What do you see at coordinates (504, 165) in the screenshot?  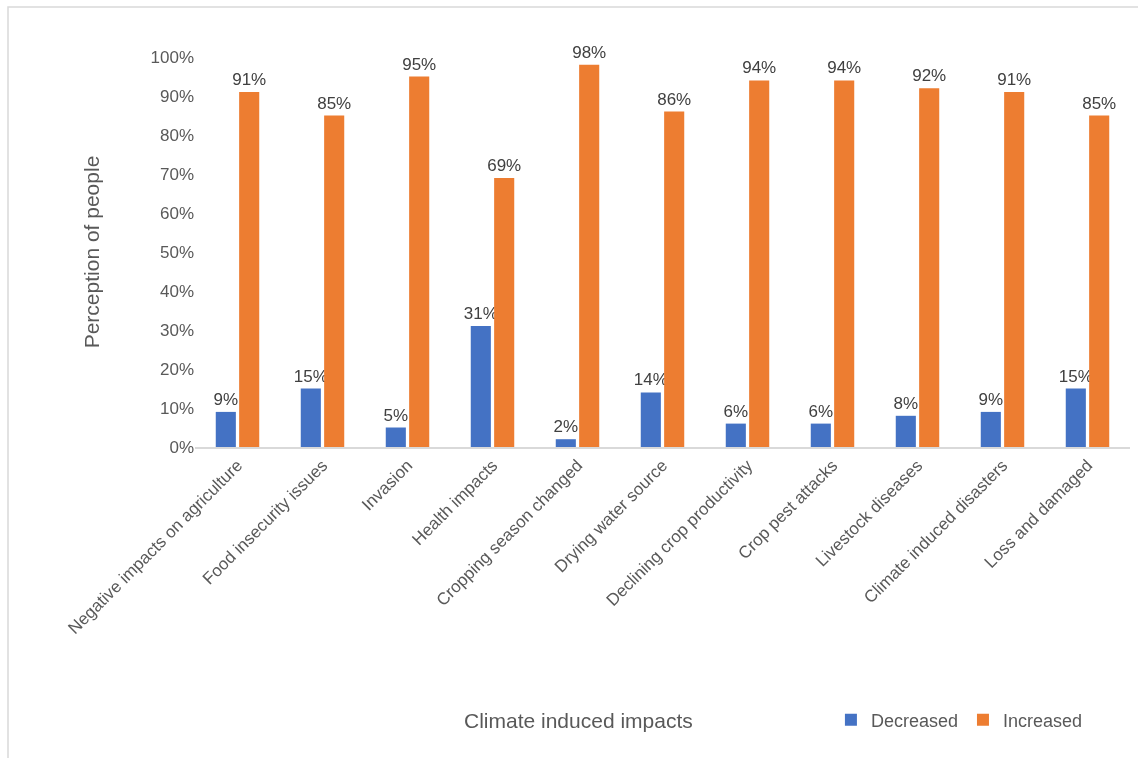 I see `data-label: 69%` at bounding box center [504, 165].